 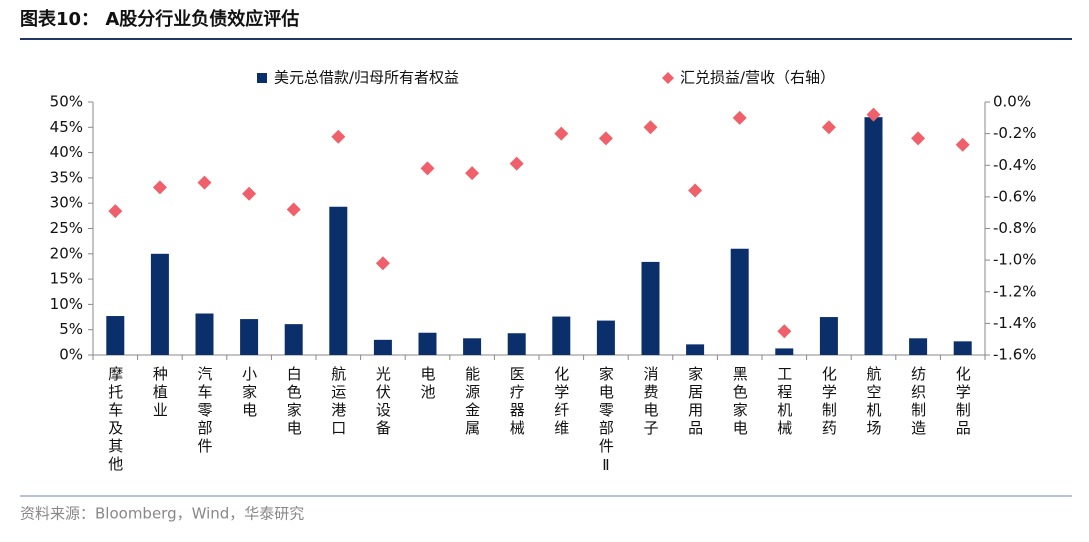 What do you see at coordinates (249, 393) in the screenshot?
I see `x-tick-label: 小家电` at bounding box center [249, 393].